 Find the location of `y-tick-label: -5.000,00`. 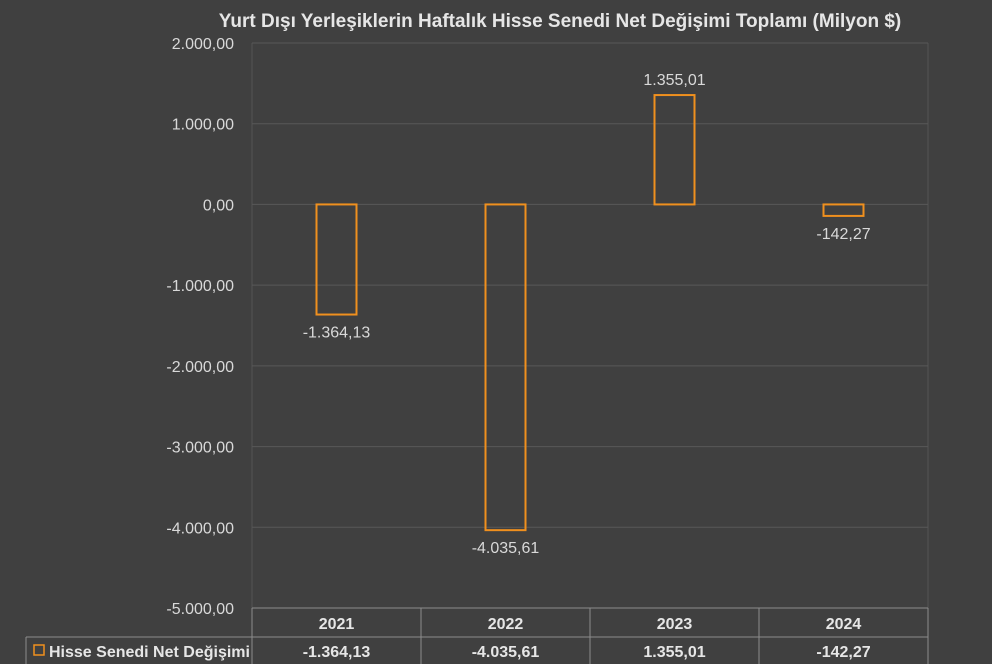

y-tick-label: -5.000,00 is located at coordinates (200, 609).